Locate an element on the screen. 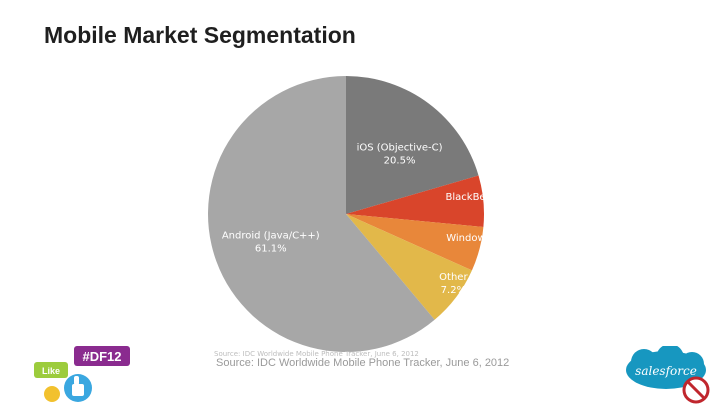  slice-value-android: 61.1% is located at coordinates (271, 248).